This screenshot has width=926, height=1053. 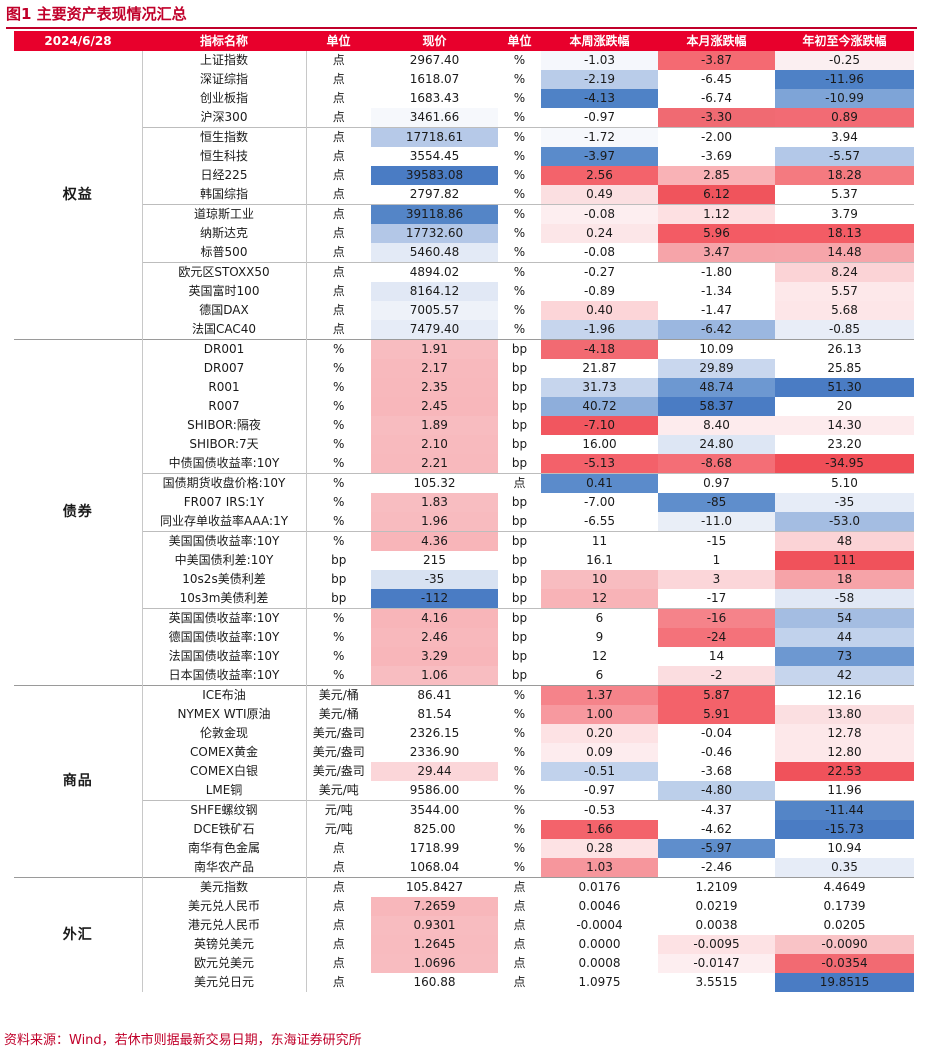 I want to click on table-row: SHIBOR:7天% 2.10 bp 16.00 24.80 23.20, so click(x=464, y=444).